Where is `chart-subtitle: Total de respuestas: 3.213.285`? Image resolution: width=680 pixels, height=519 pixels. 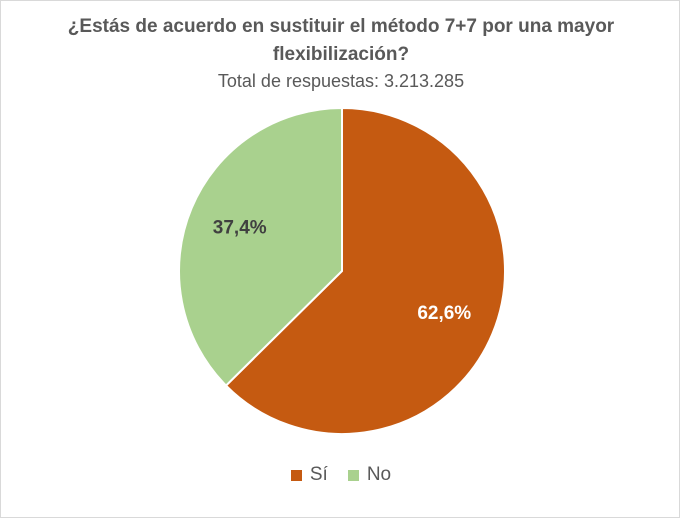 chart-subtitle: Total de respuestas: 3.213.285 is located at coordinates (341, 81).